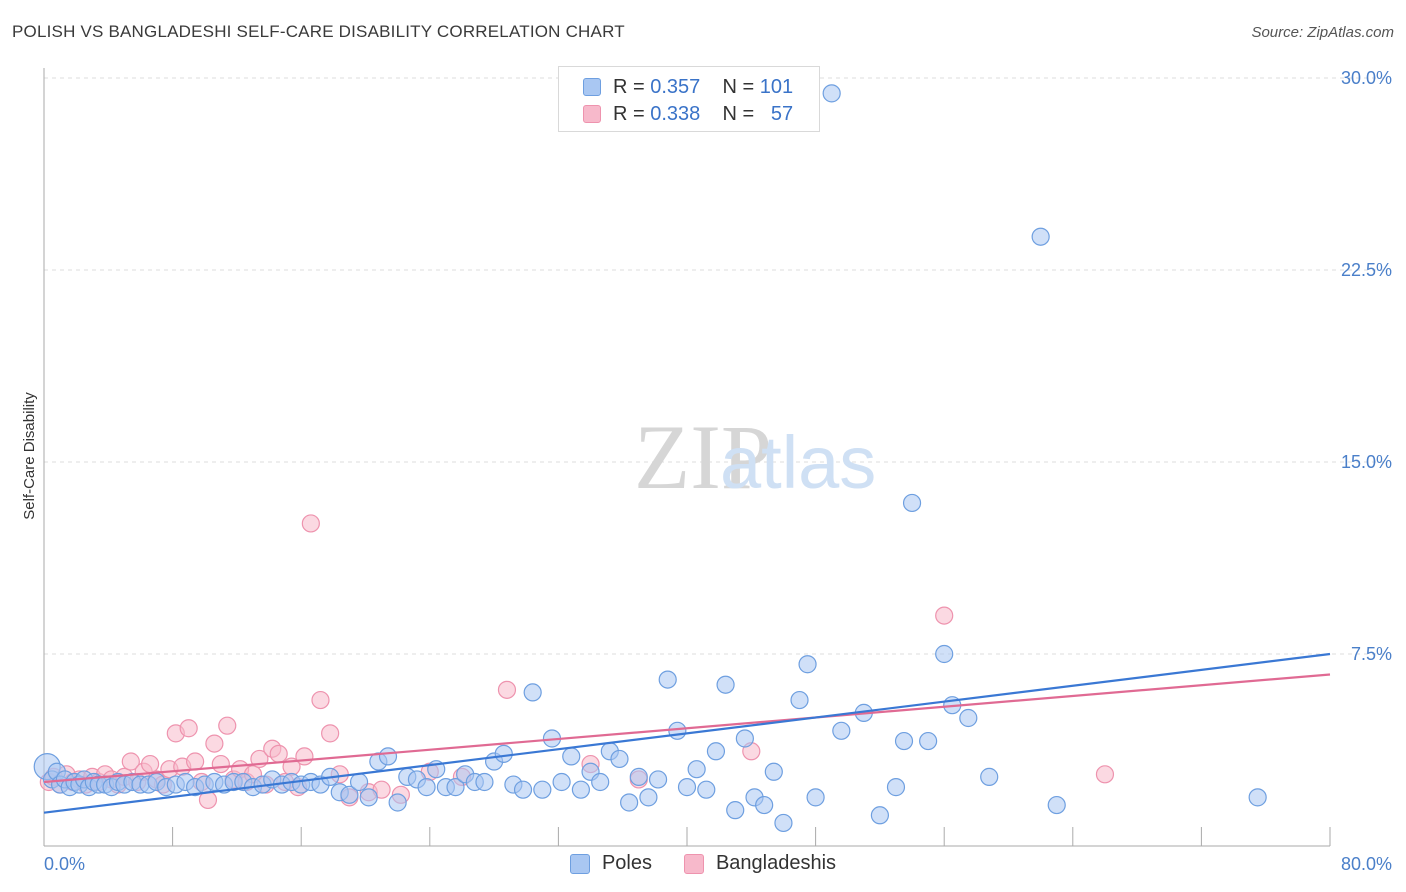 The image size is (1406, 892). I want to click on bangladeshis-trend-line, so click(687, 728).